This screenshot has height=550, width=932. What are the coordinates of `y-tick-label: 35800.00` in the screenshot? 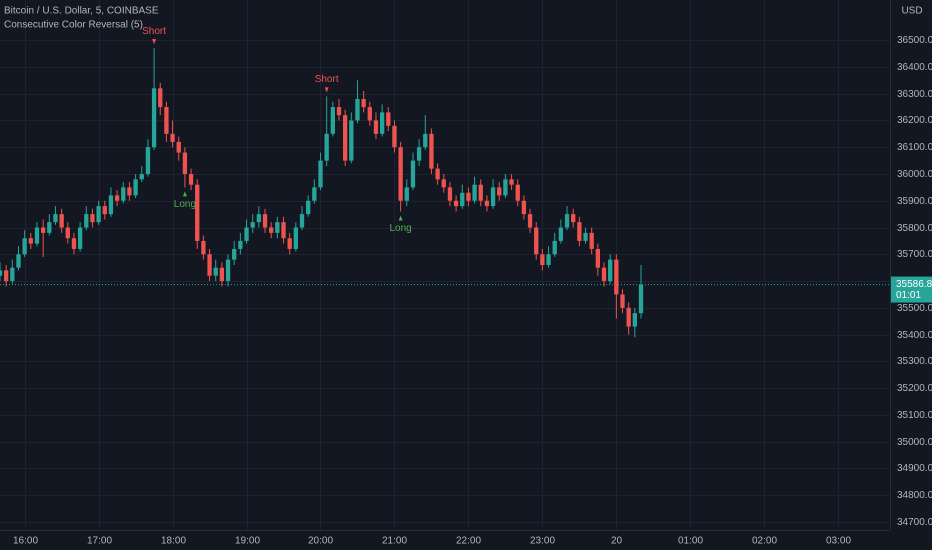 It's located at (914, 228).